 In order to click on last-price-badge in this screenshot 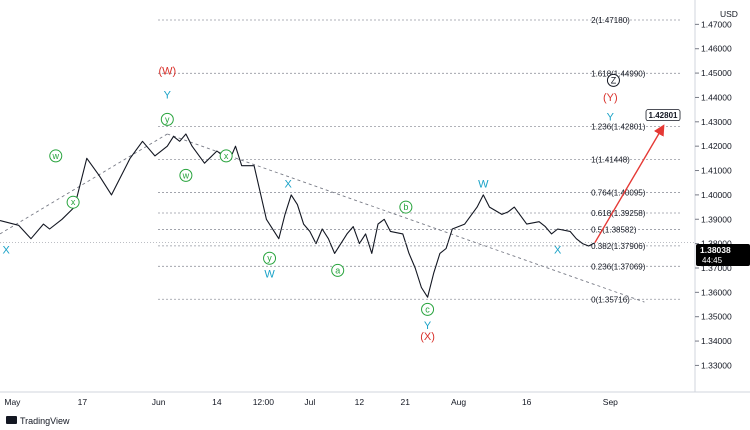, I will do `click(723, 255)`.